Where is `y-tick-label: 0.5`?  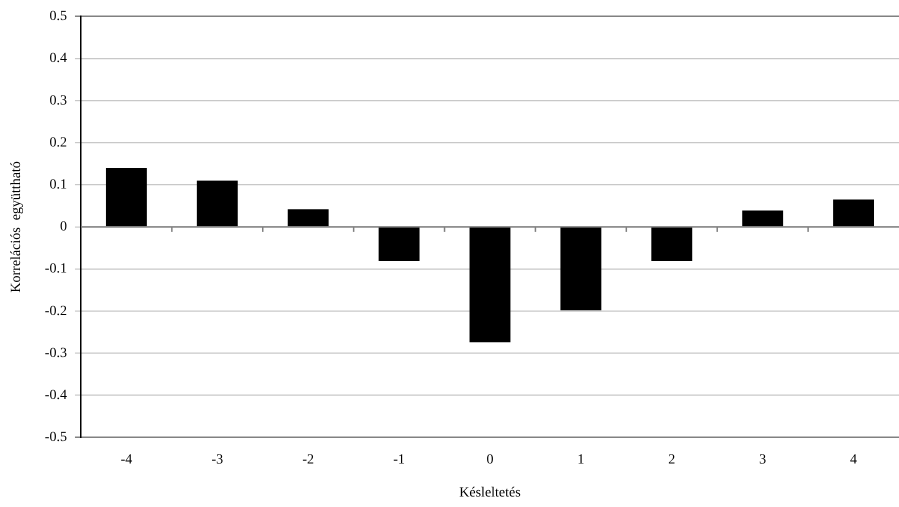
y-tick-label: 0.5 is located at coordinates (58, 16).